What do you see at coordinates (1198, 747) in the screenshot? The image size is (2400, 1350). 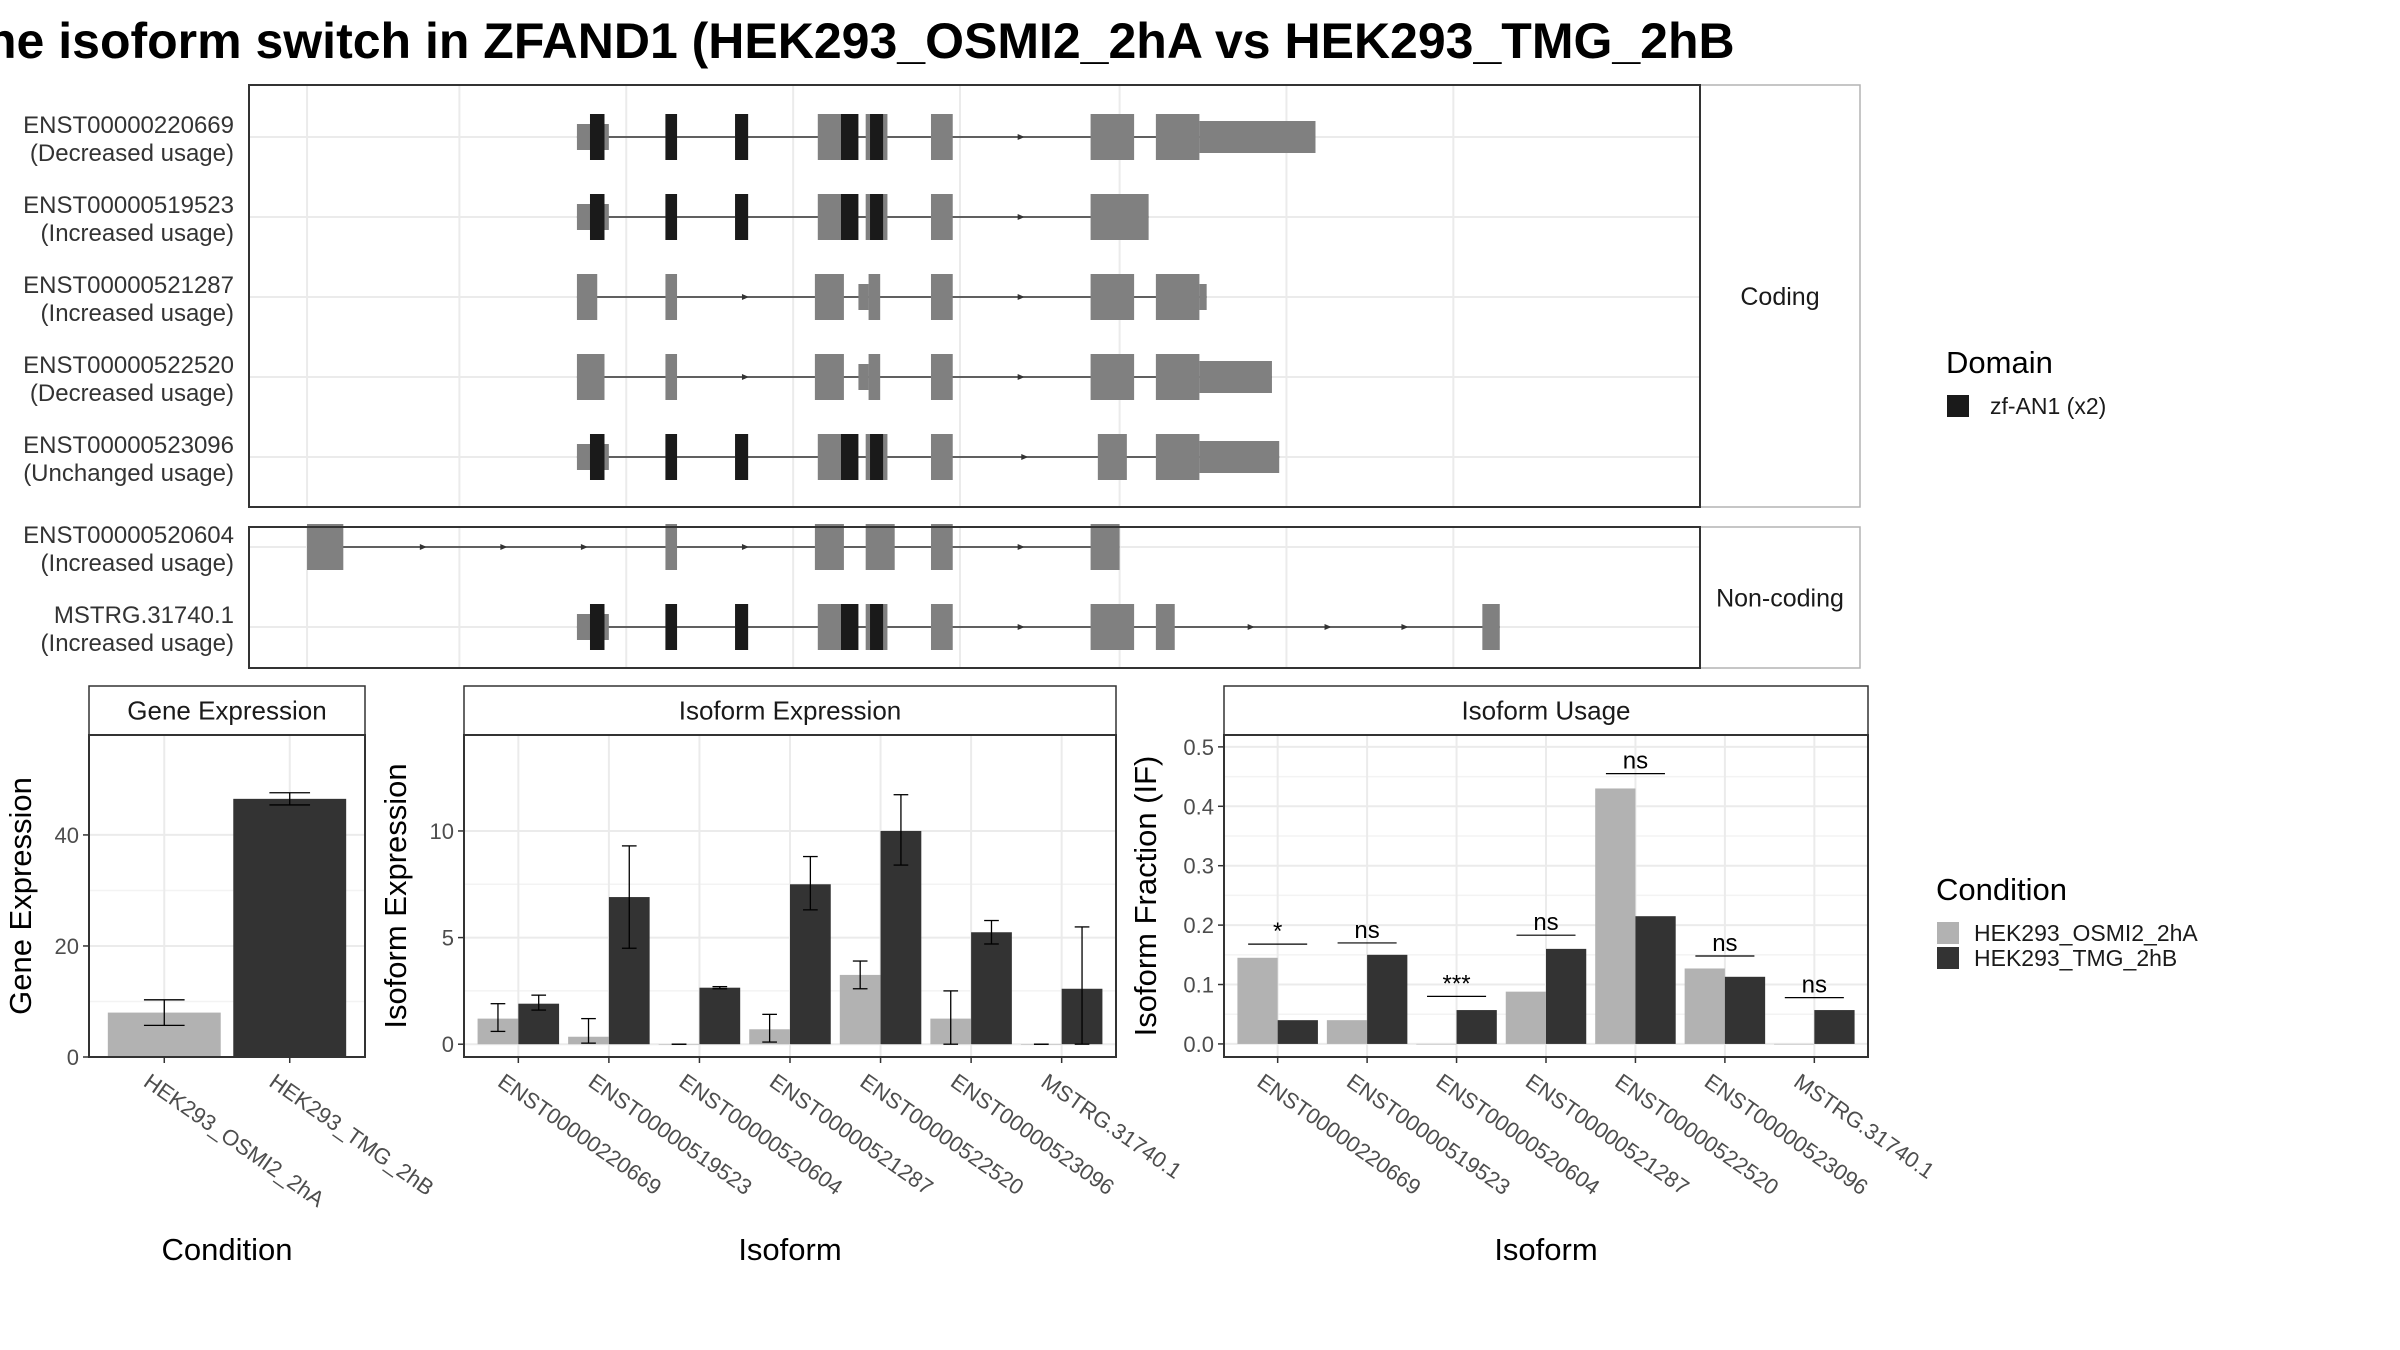 I see `y-tick-label: 0.5` at bounding box center [1198, 747].